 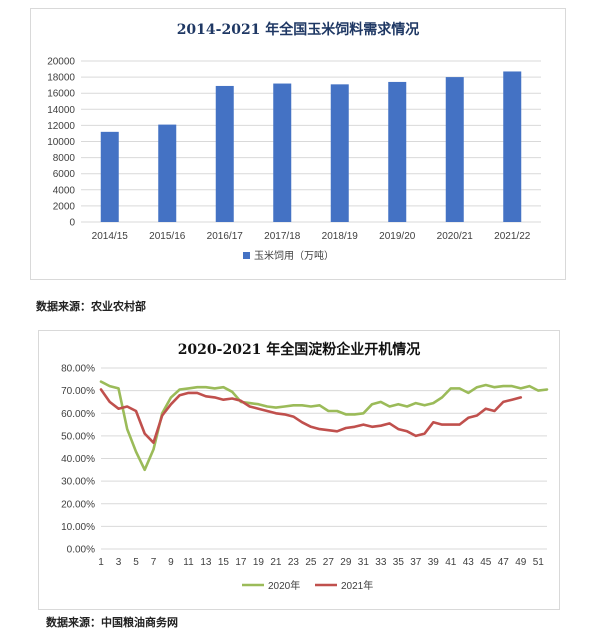 What do you see at coordinates (294, 255) in the screenshot?
I see `legend-label: 玉米饲用（万吨）` at bounding box center [294, 255].